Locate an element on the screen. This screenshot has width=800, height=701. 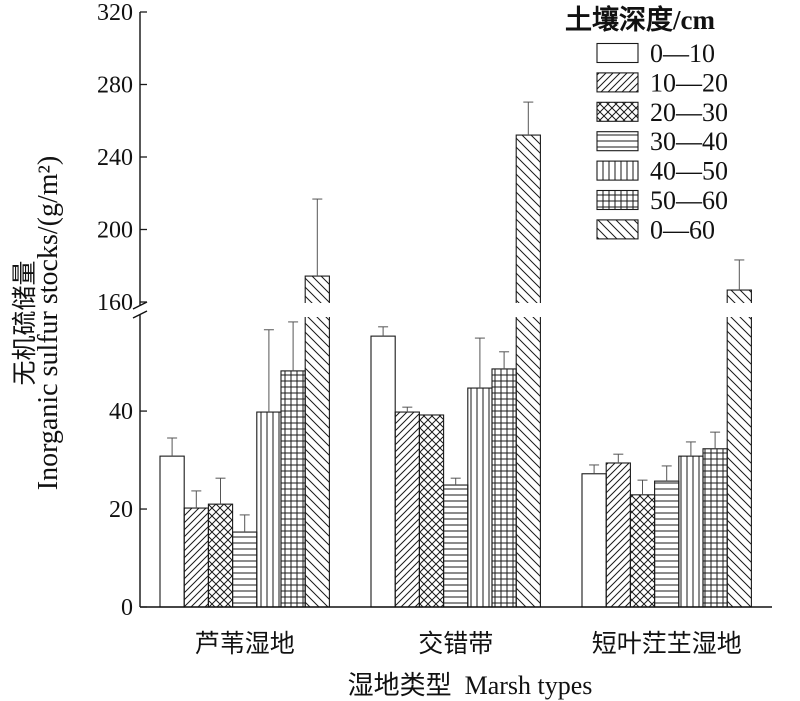
legend-item: 0—60 is located at coordinates (655, 229).